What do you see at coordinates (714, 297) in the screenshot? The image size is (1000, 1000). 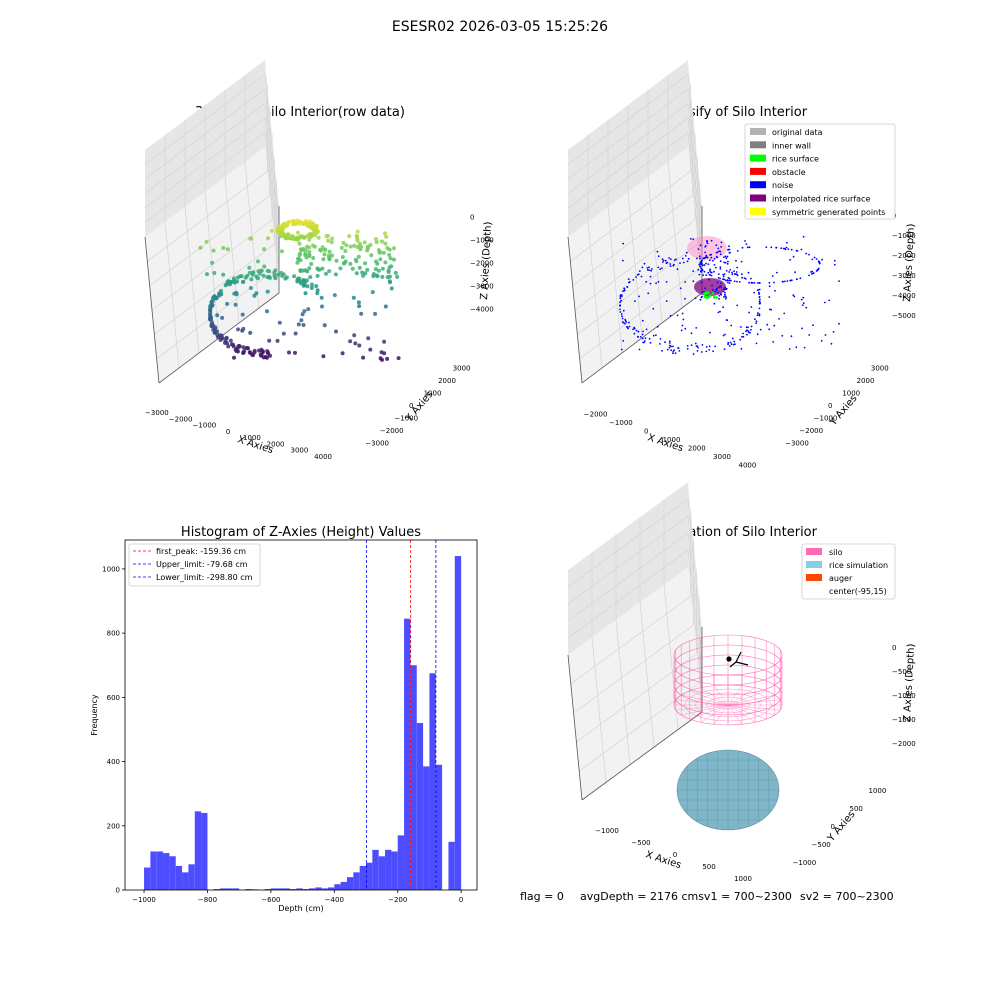 I see `rice-surface-point` at bounding box center [714, 297].